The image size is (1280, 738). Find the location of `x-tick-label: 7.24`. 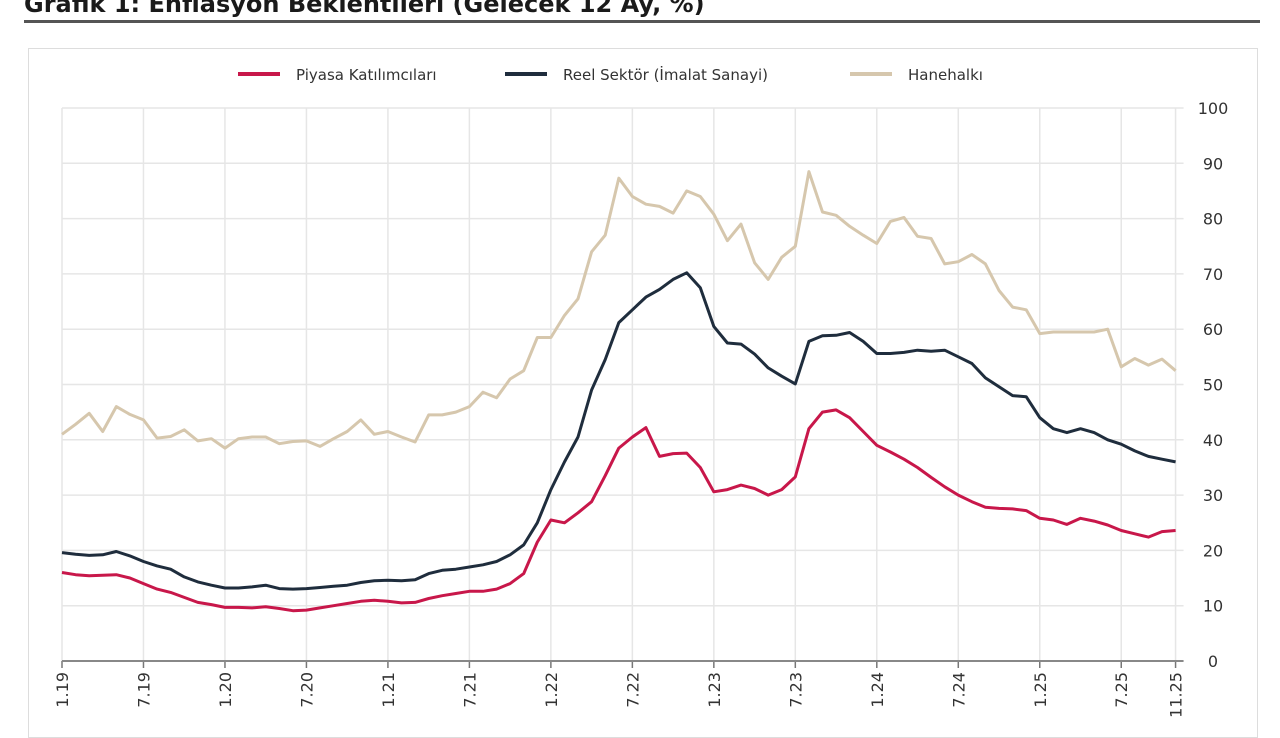

x-tick-label: 7.24 is located at coordinates (958, 690).